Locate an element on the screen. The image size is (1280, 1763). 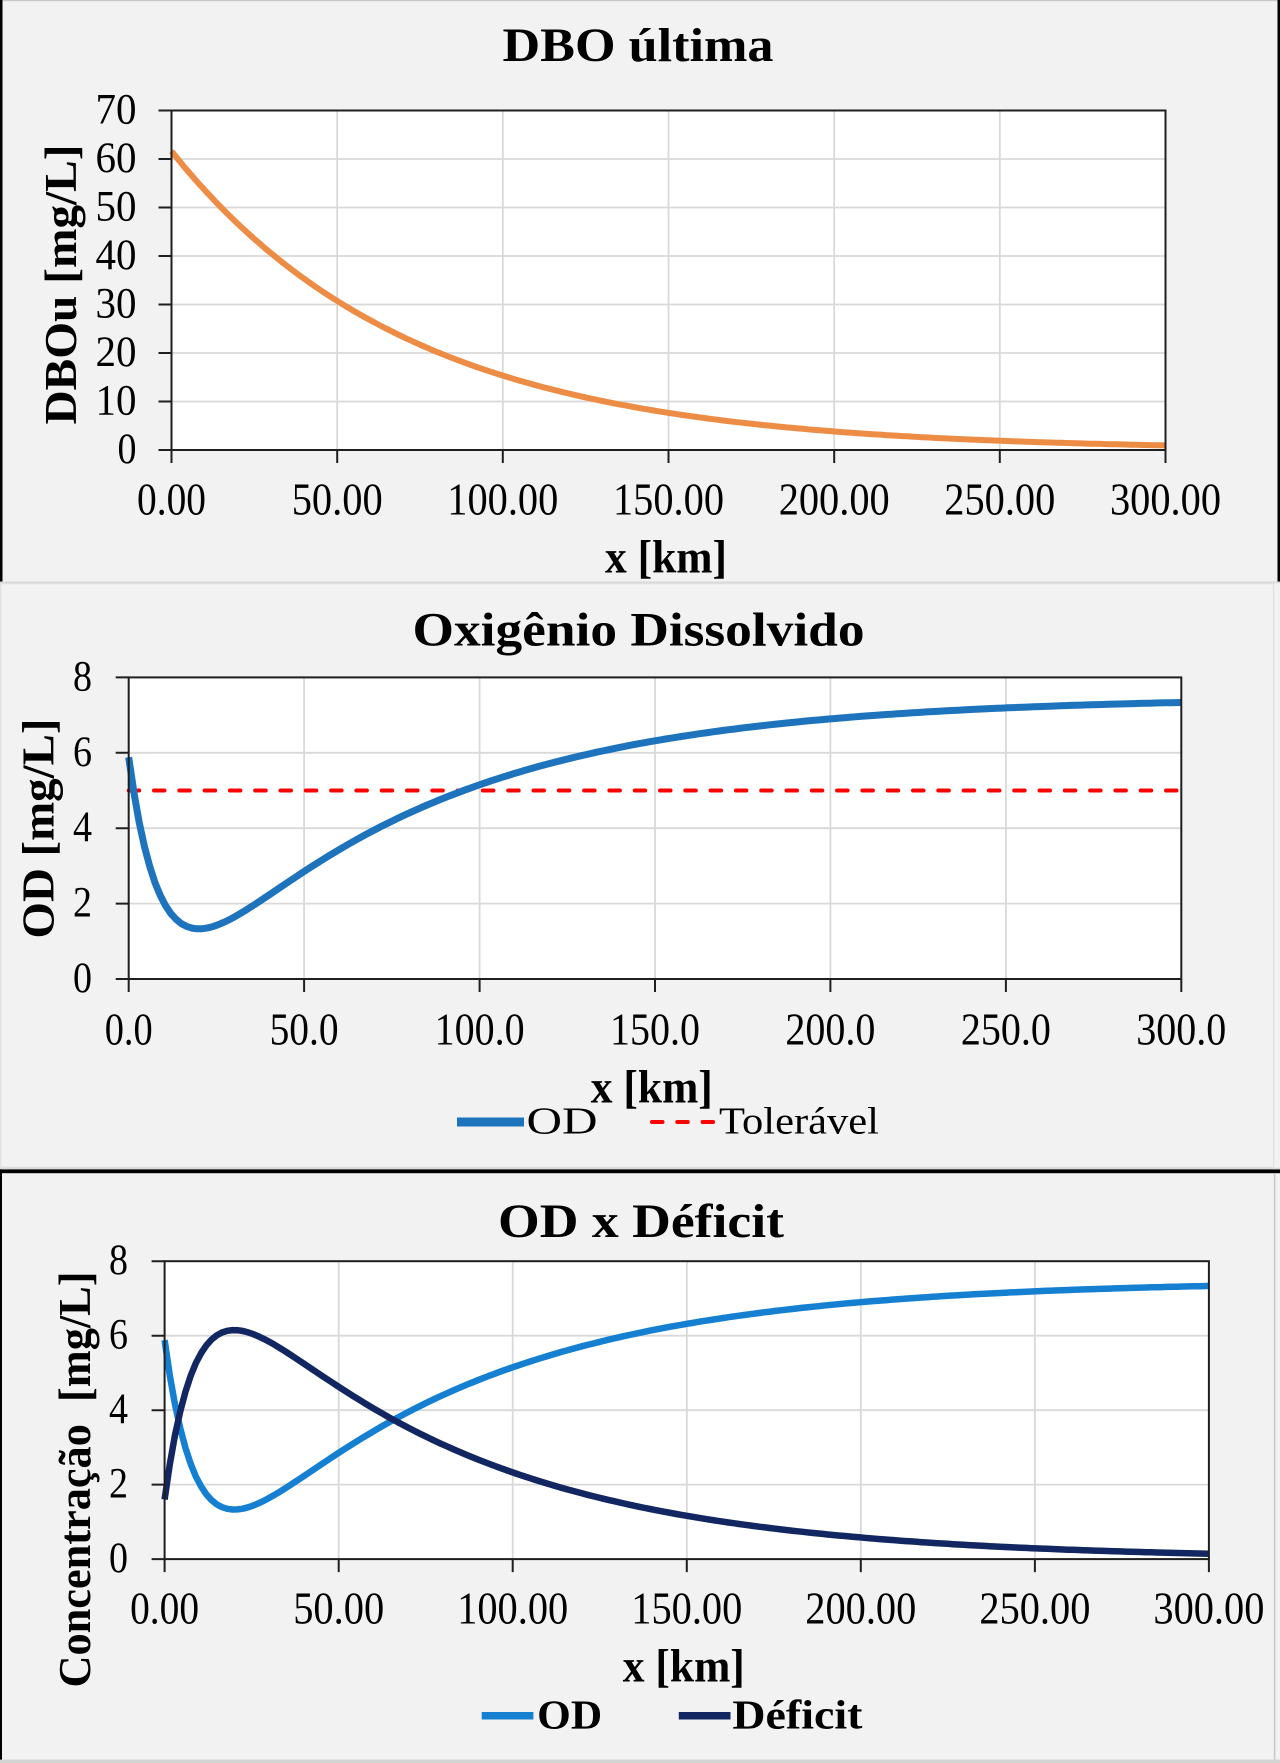
svg-text: 250.0 is located at coordinates (1006, 1029).